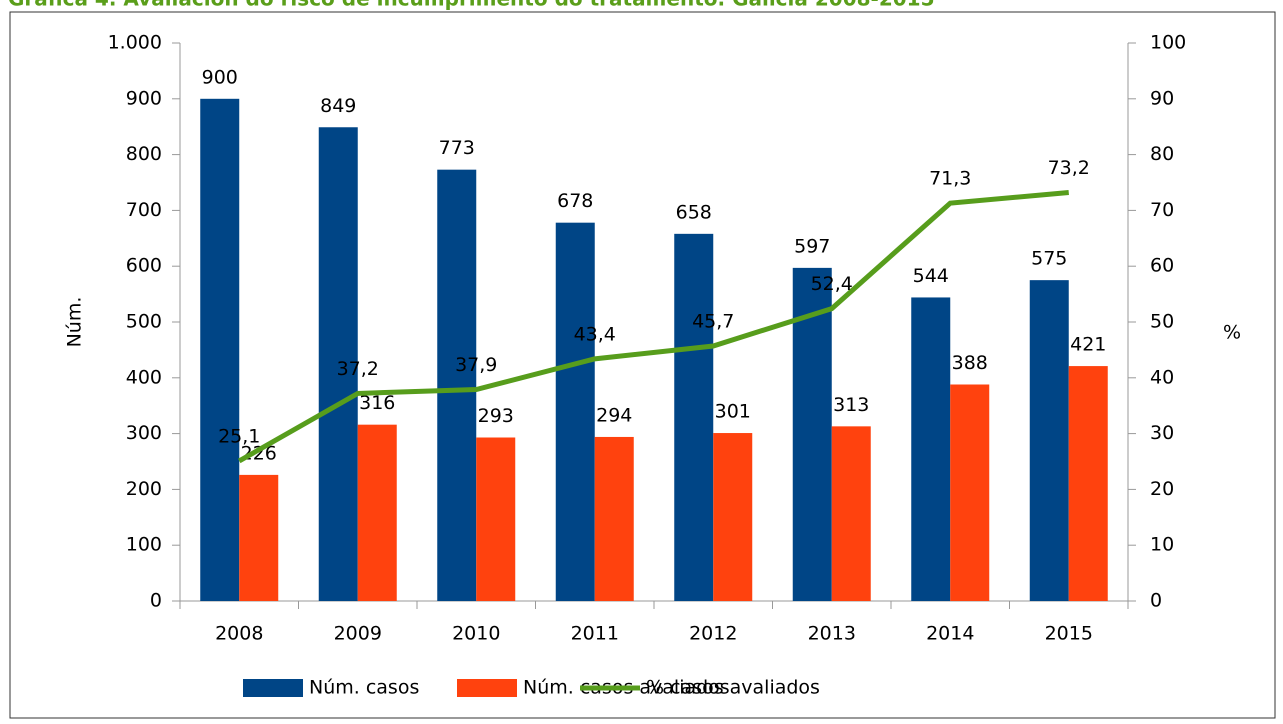 Image resolution: width=1283 pixels, height=724 pixels. Describe the element at coordinates (595, 334) in the screenshot. I see `line-value-label: 43,4` at that location.